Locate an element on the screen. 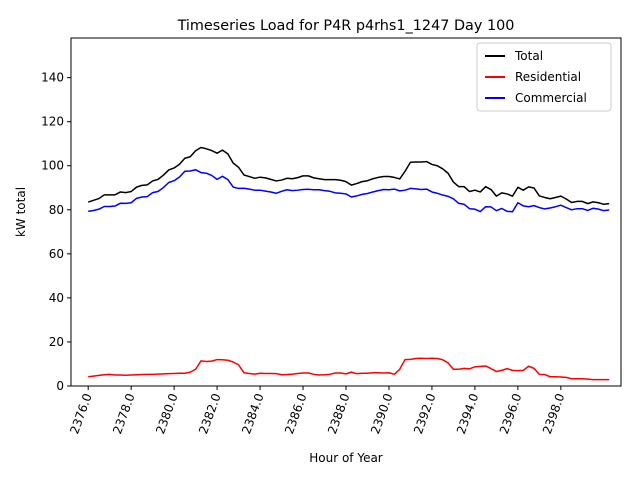  legend: Total Residential Commercial is located at coordinates (544, 77).